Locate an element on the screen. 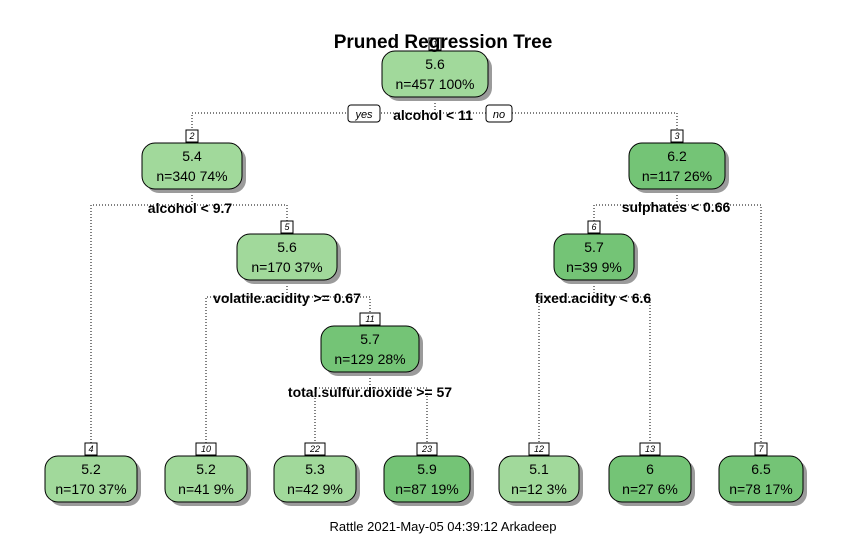 This screenshot has width=851, height=538. branch-yes-box is located at coordinates (364, 113).